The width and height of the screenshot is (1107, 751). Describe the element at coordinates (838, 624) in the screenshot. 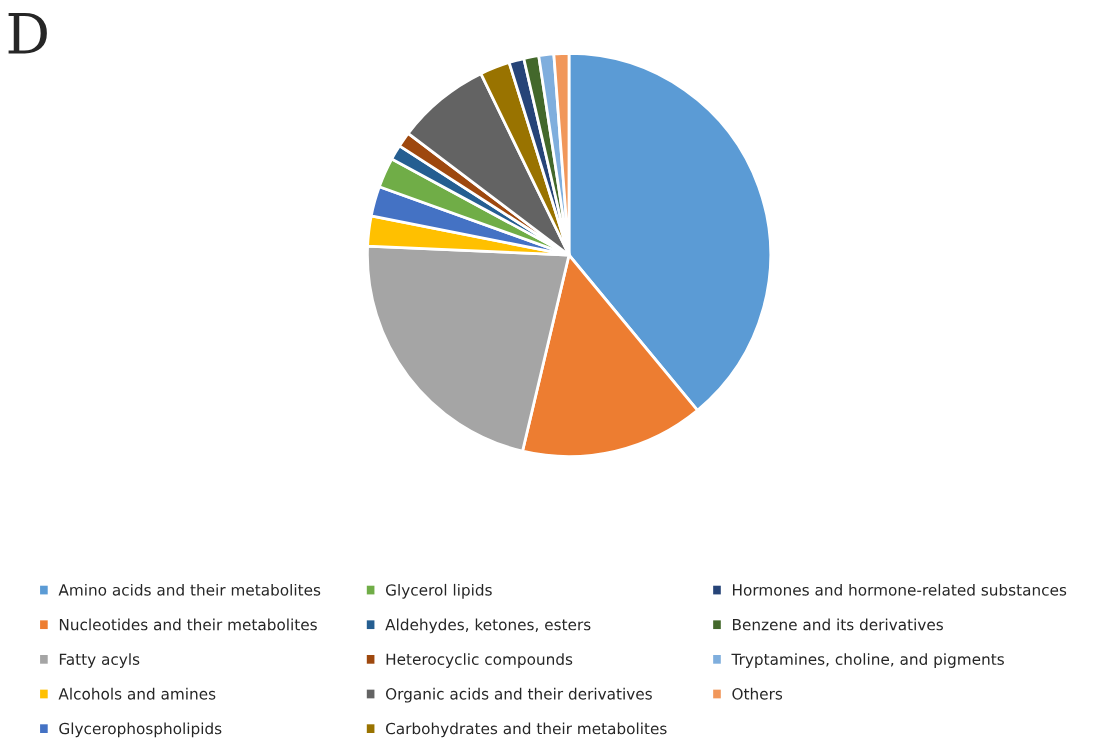

I see `legend-label: Benzene and its derivatives` at that location.